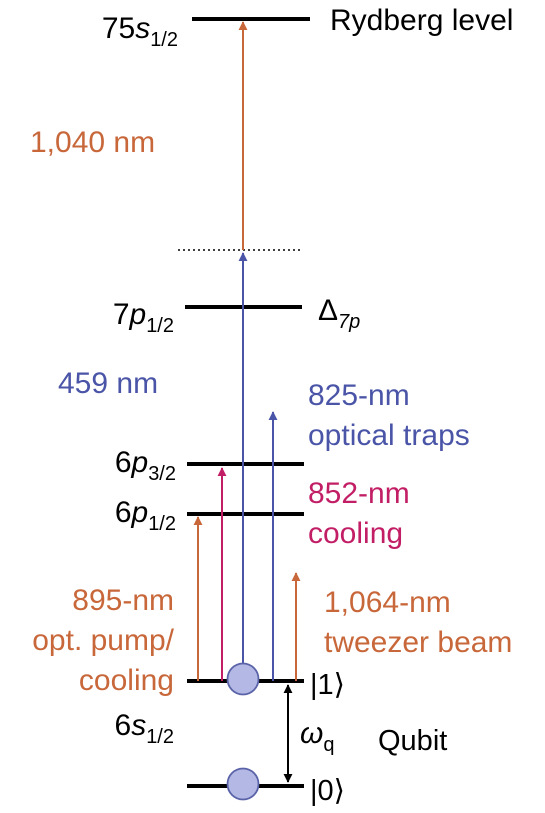  Describe the element at coordinates (123, 600) in the screenshot. I see `label-895nm-line1: 895-nm` at that location.